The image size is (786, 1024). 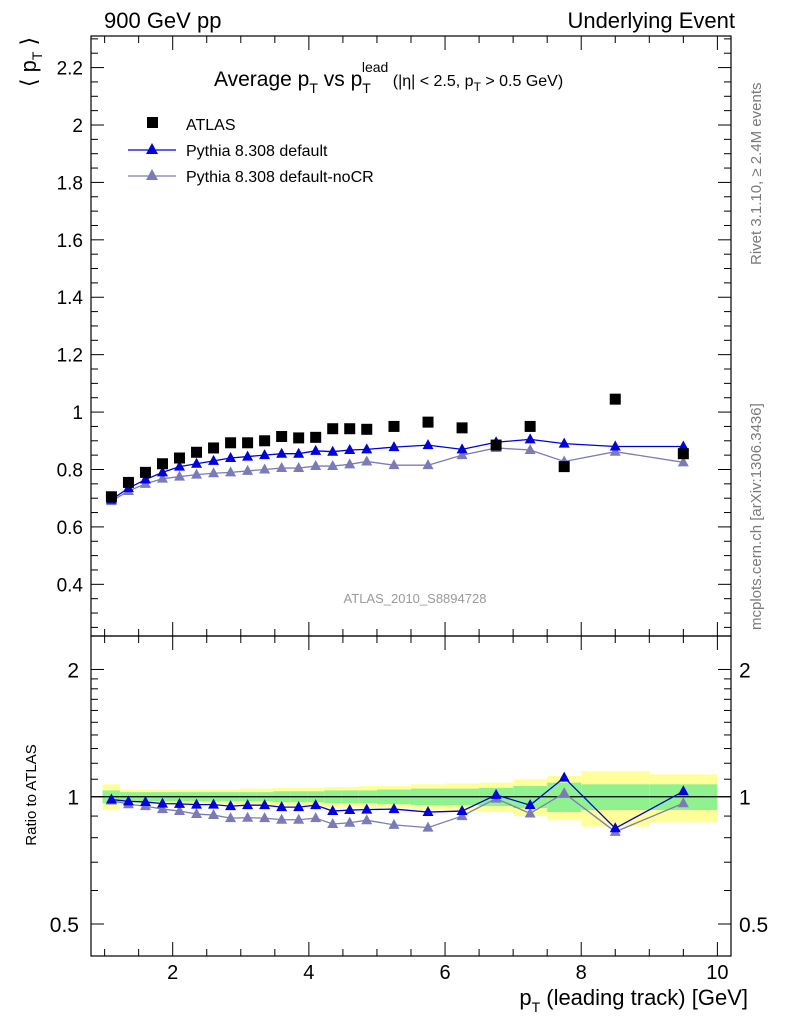 What do you see at coordinates (152, 148) in the screenshot?
I see `legend-marker-default` at bounding box center [152, 148].